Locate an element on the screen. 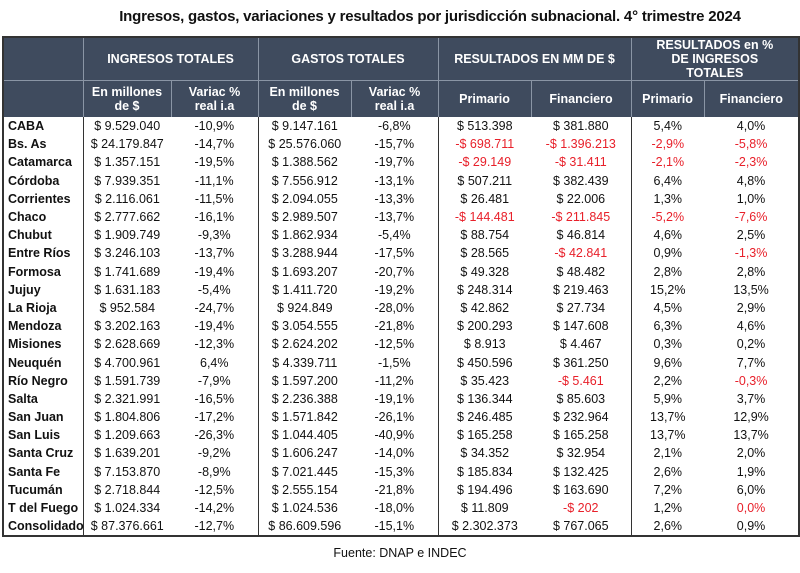  jurisdiction-name: Jujuy is located at coordinates (24, 289).